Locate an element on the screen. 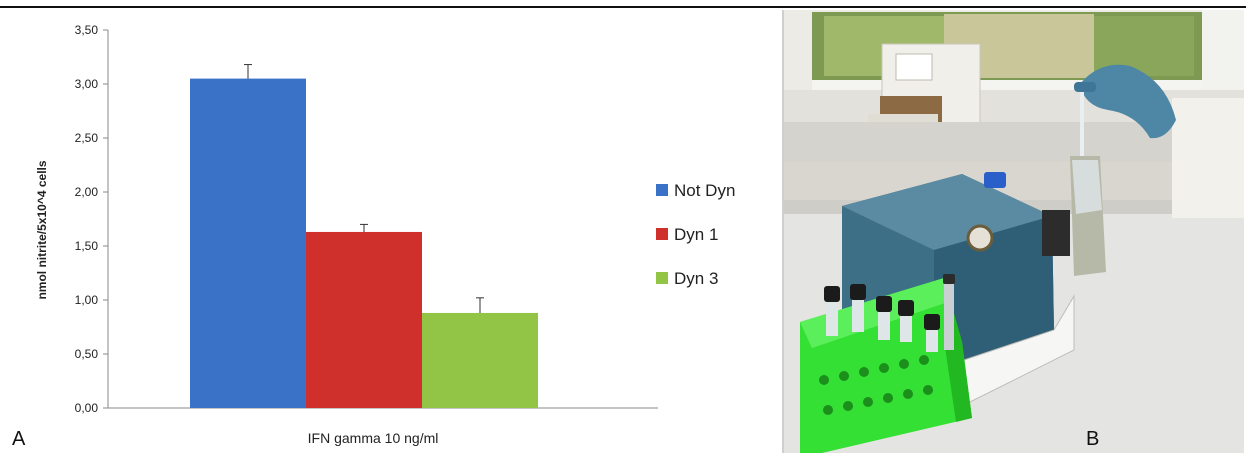 Image resolution: width=1246 pixels, height=458 pixels. window-icon is located at coordinates (1014, 70).